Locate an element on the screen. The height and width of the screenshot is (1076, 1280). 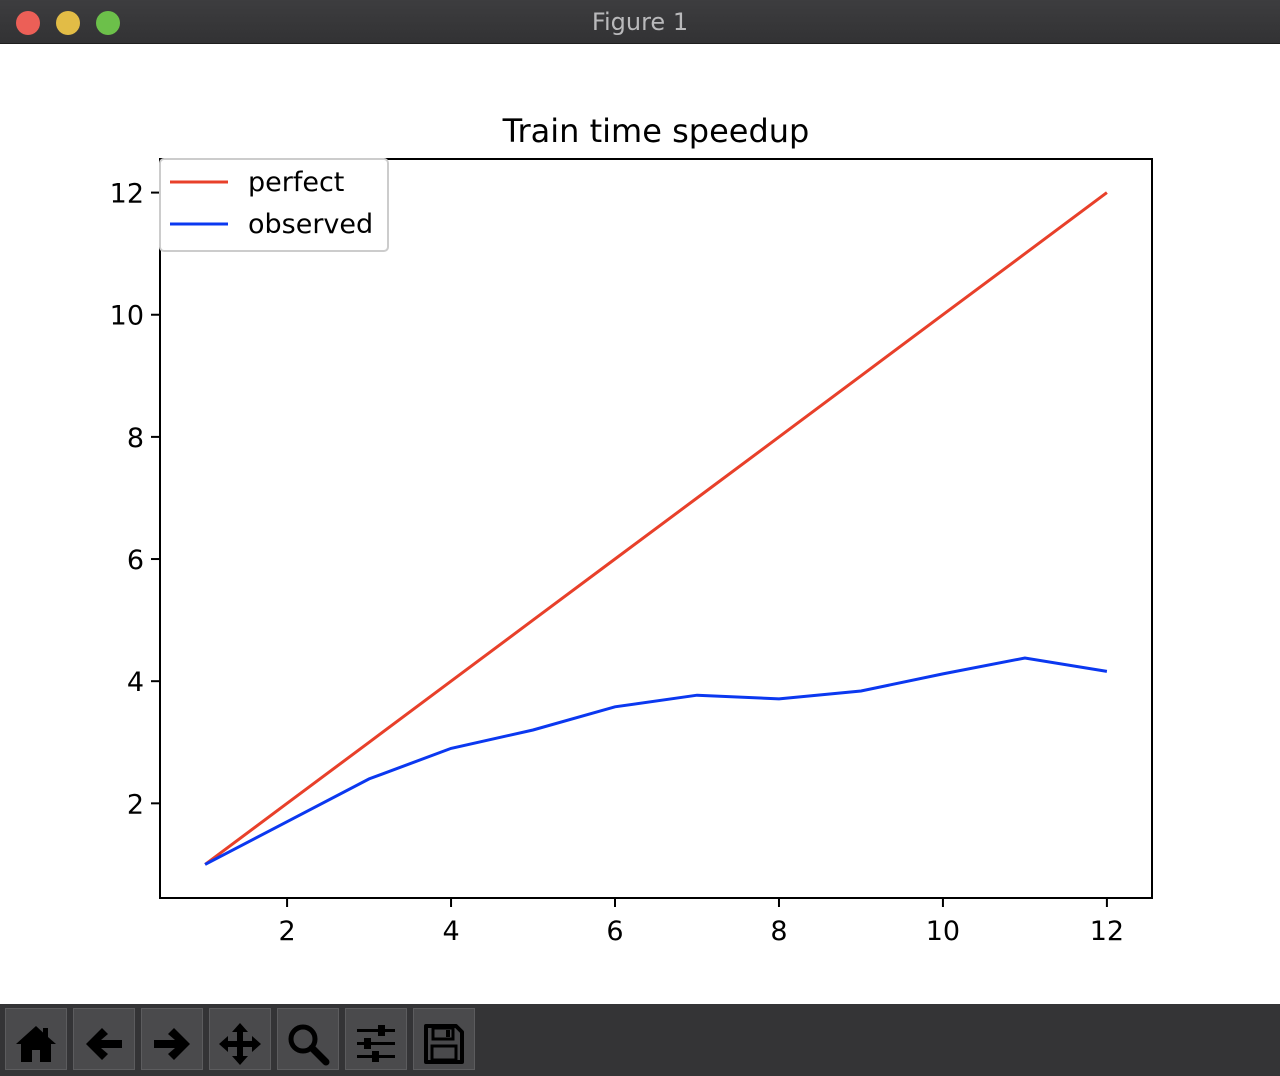
subplots-config-icon is located at coordinates (376, 1043).